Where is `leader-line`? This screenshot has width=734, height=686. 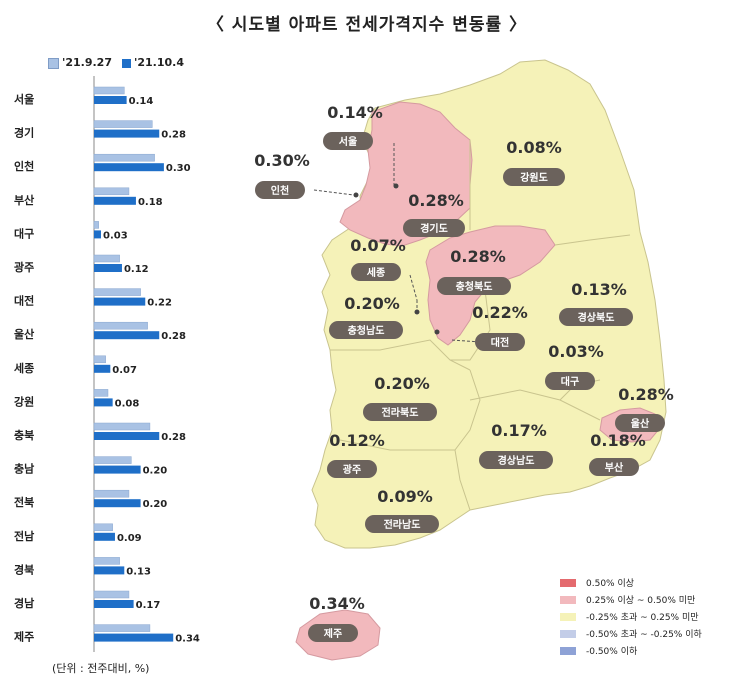
leader-line is located at coordinates (413, 287).